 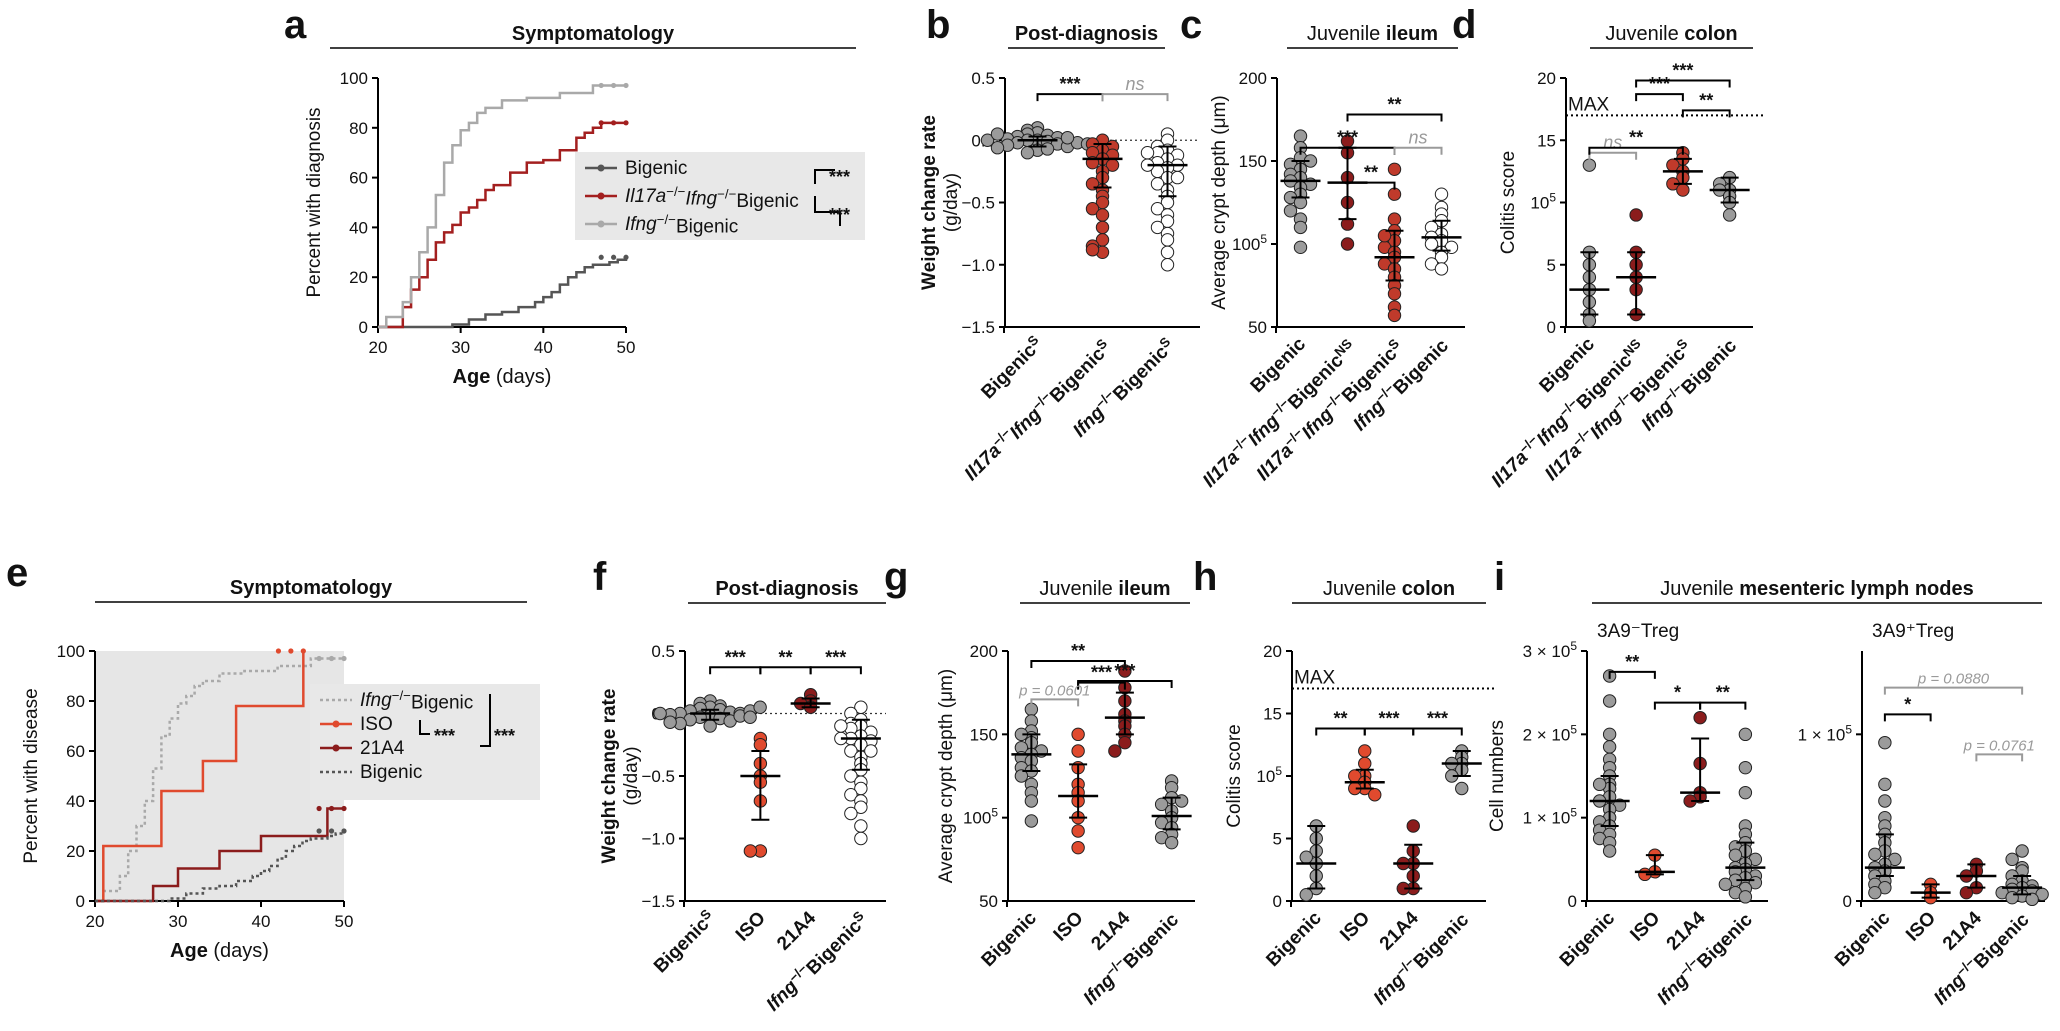 What do you see at coordinates (984, 651) in the screenshot?
I see `y-tick-label: 200` at bounding box center [984, 651].